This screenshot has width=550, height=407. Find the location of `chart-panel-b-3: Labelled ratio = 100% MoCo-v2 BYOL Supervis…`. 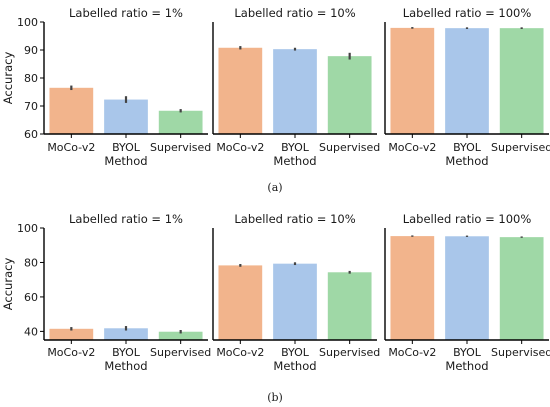

chart-panel-b-3: Labelled ratio = 100% MoCo-v2 BYOL Supervis… is located at coordinates (467, 292).